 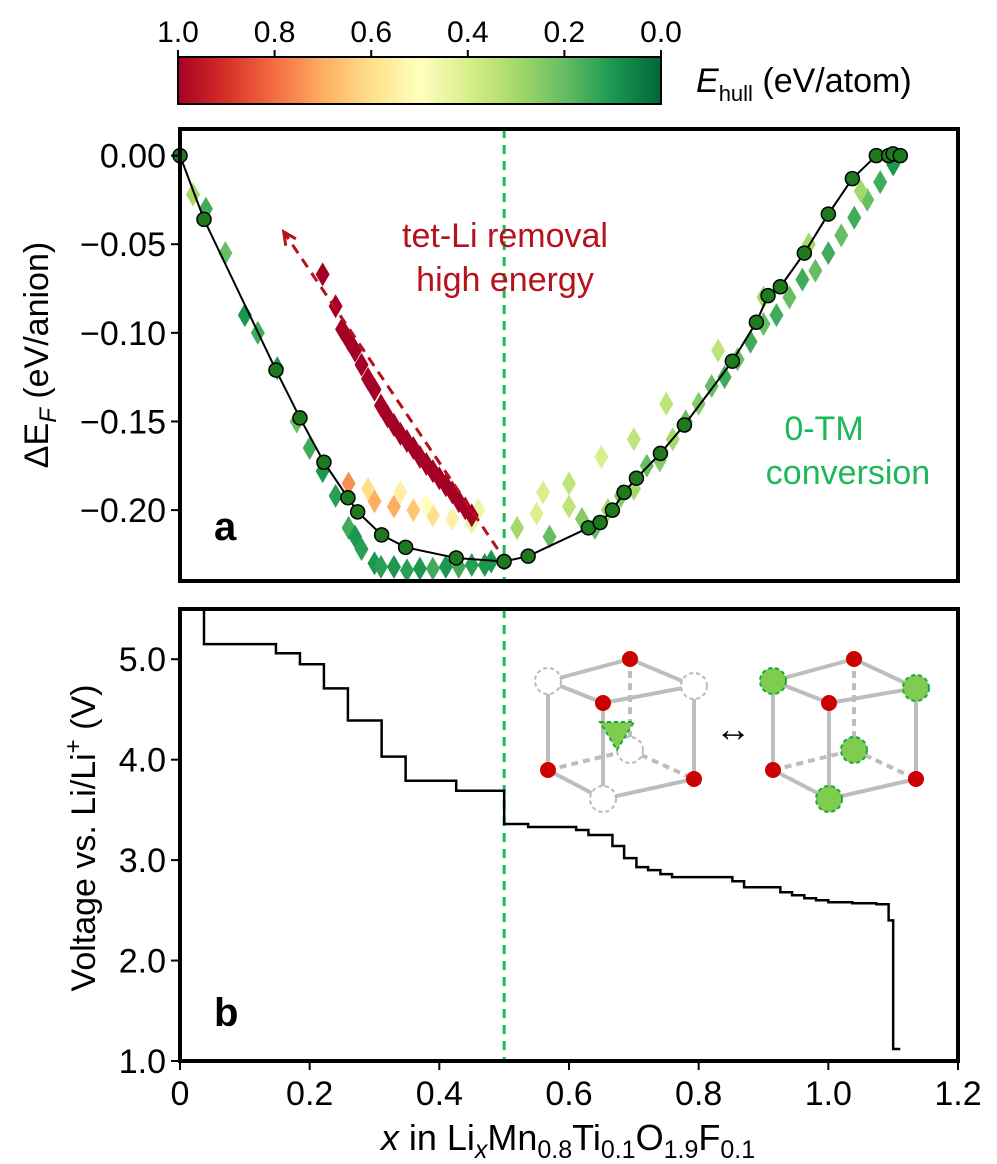 I want to click on xlabel-mn: Mn, so click(x=512, y=1137).